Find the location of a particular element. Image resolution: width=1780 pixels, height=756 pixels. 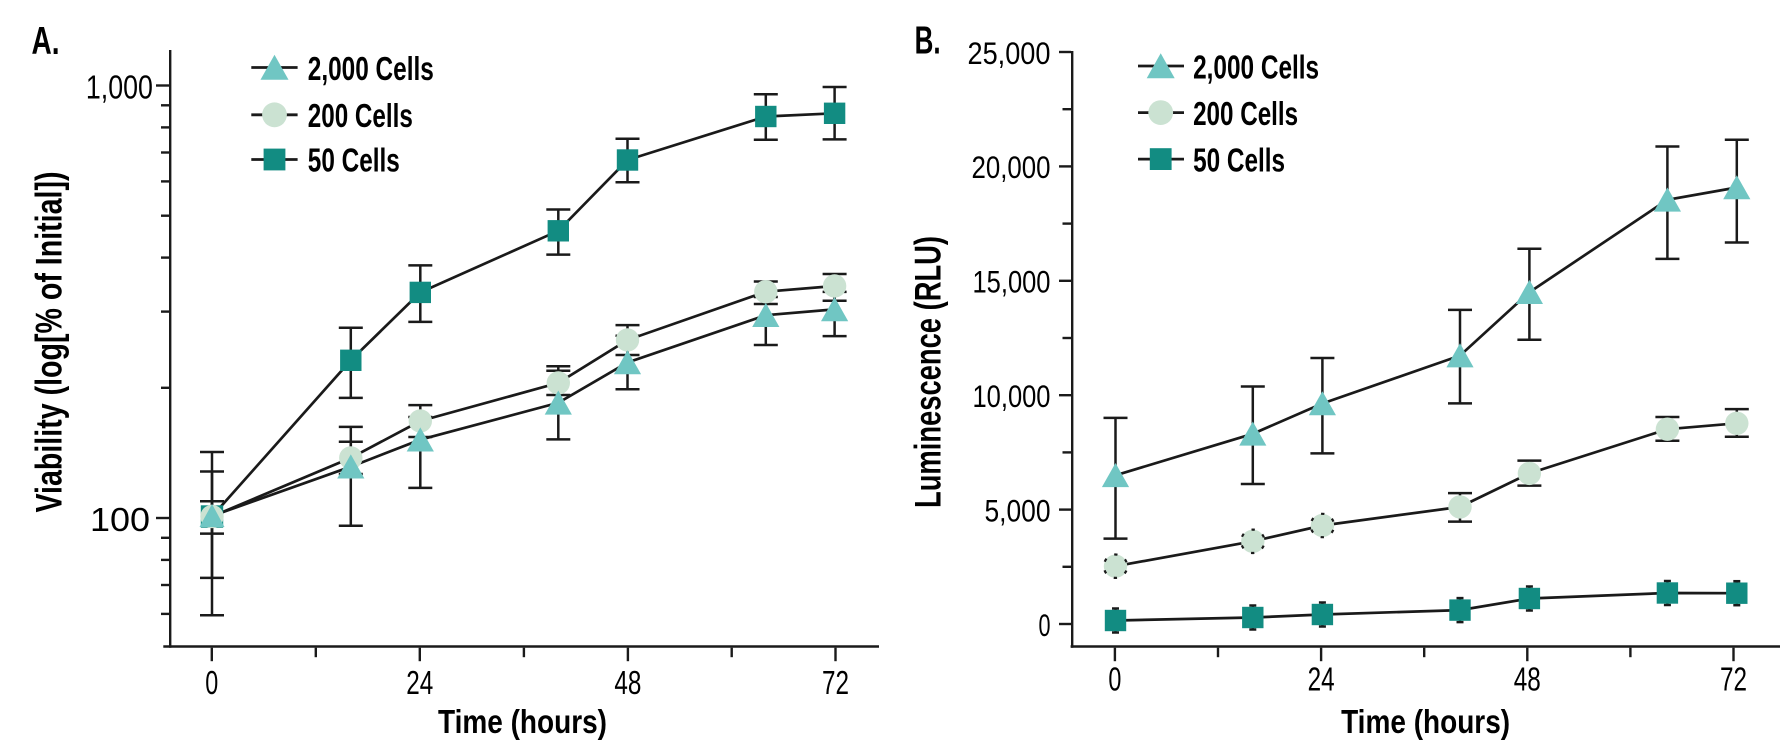

svg-text: 100 is located at coordinates (120, 519).